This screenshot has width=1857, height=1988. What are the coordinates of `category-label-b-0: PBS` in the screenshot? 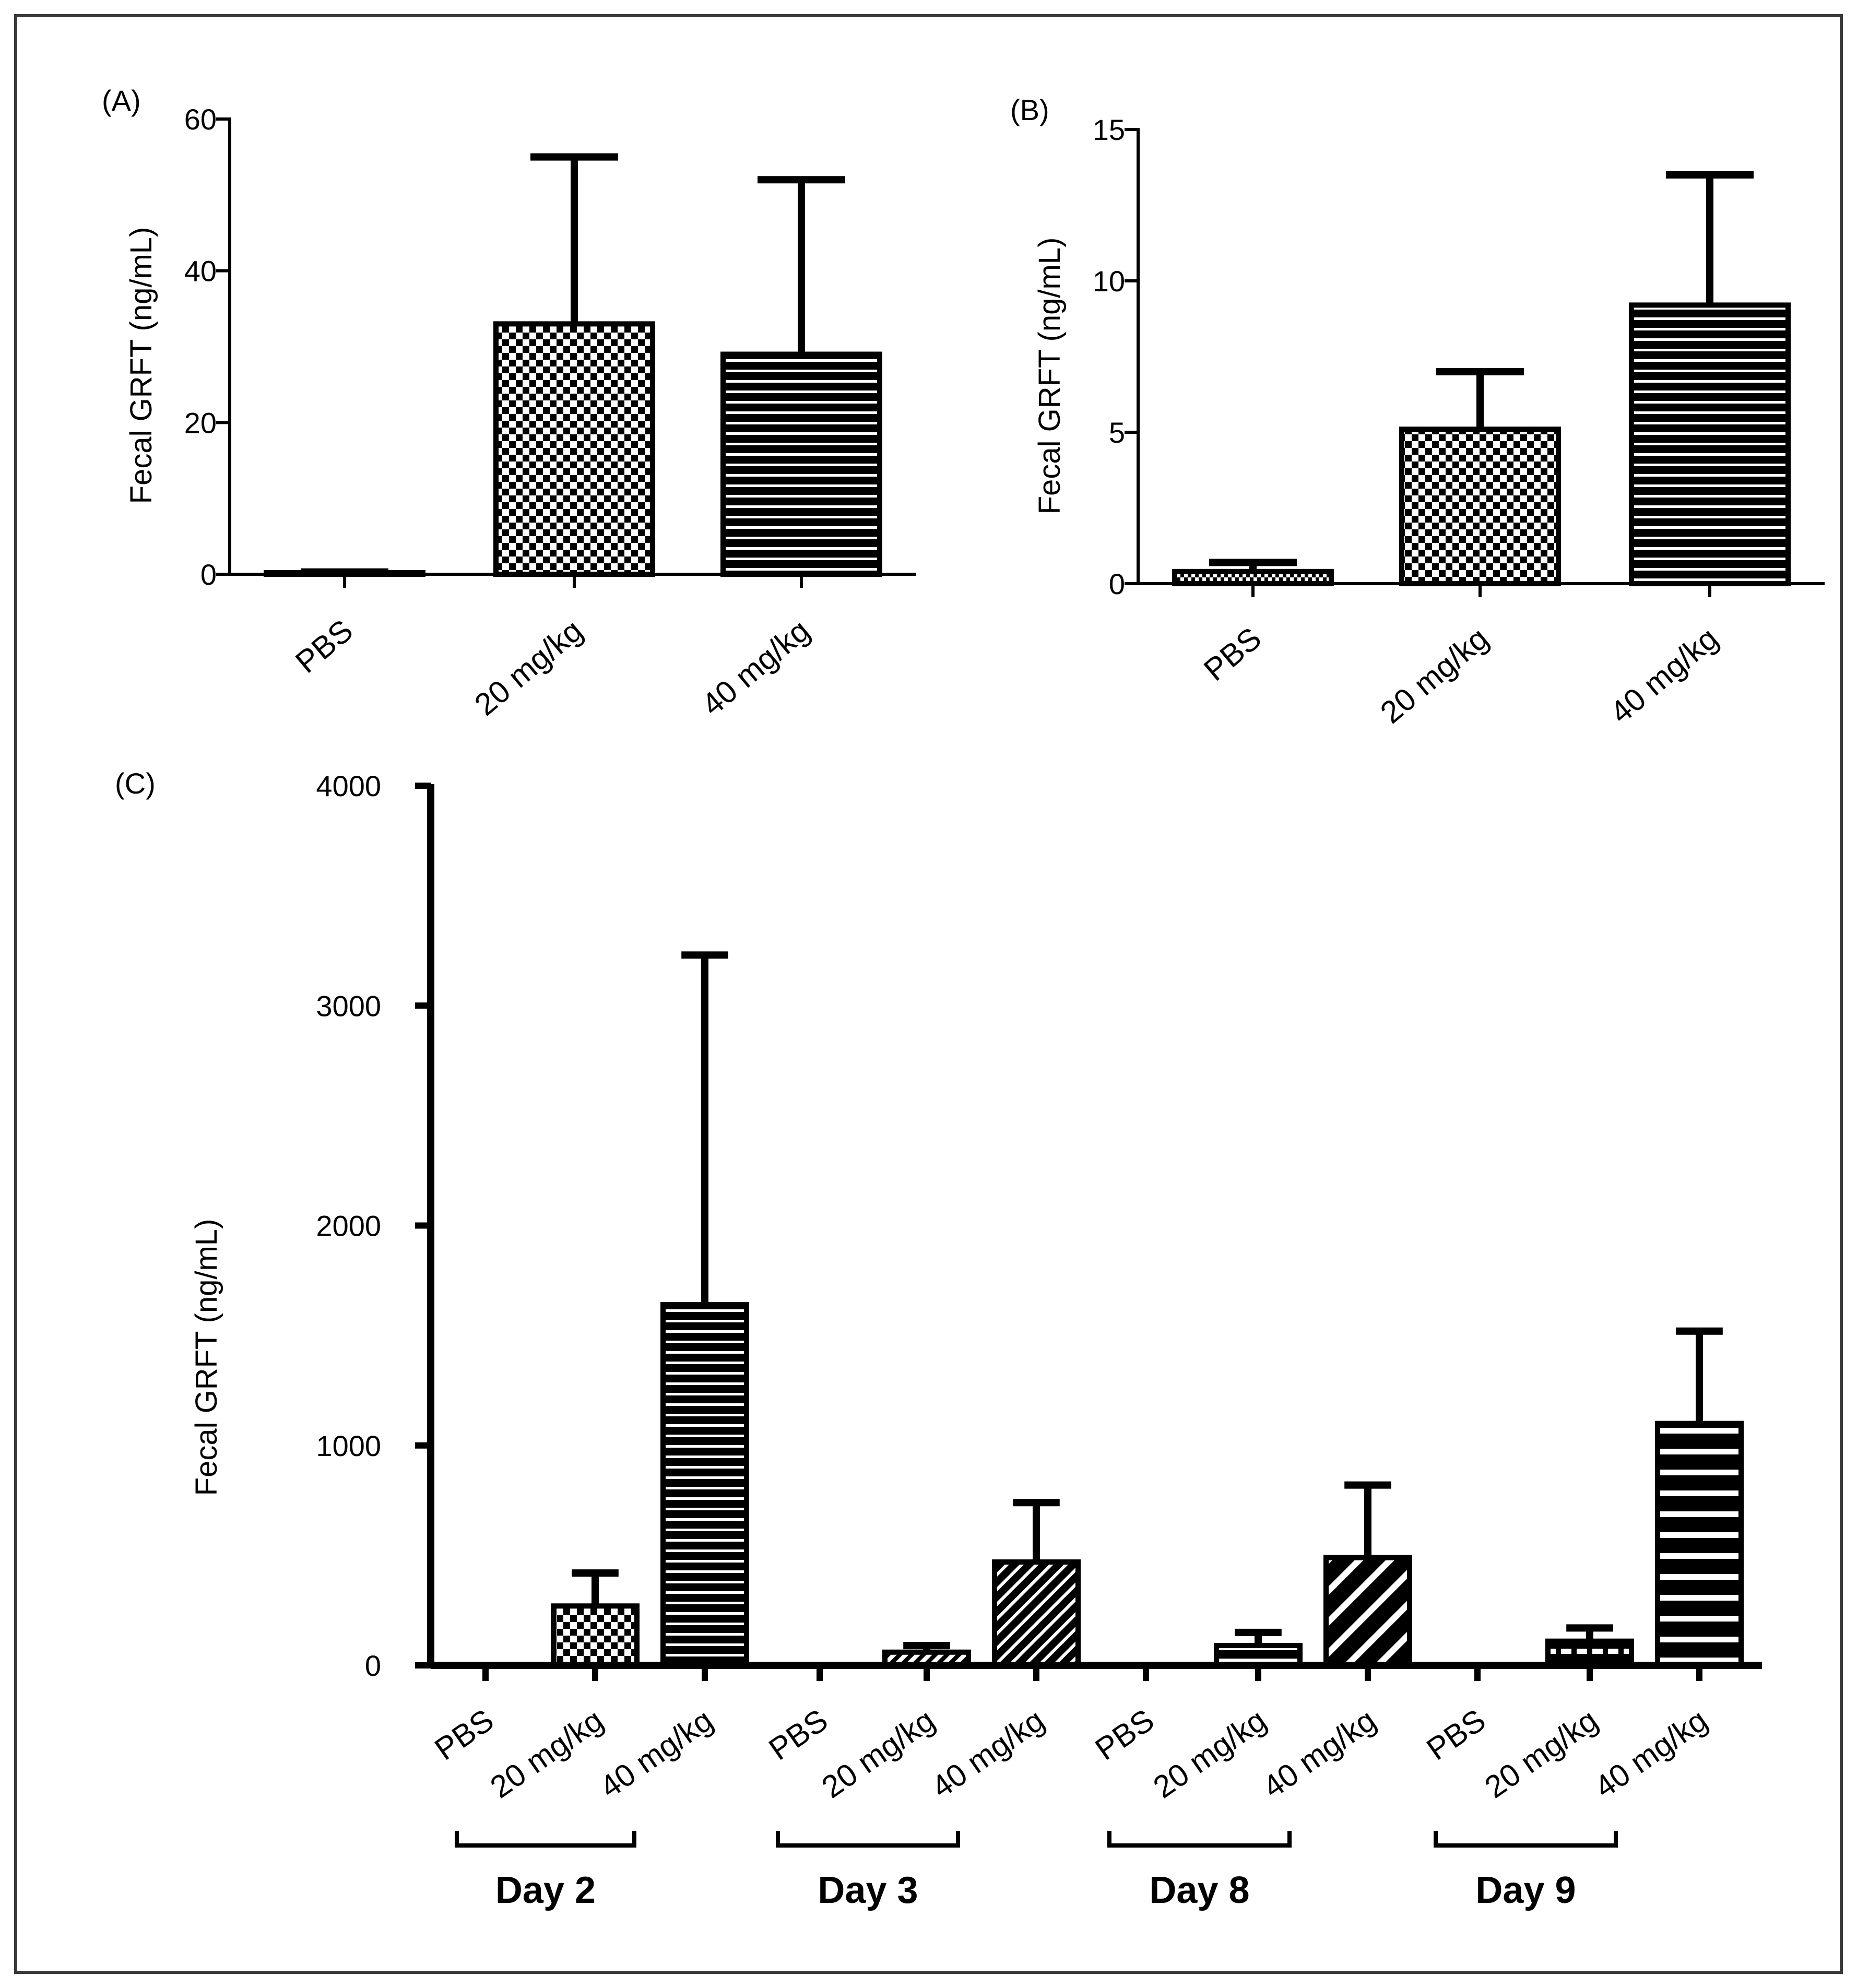 It's located at (1232, 654).